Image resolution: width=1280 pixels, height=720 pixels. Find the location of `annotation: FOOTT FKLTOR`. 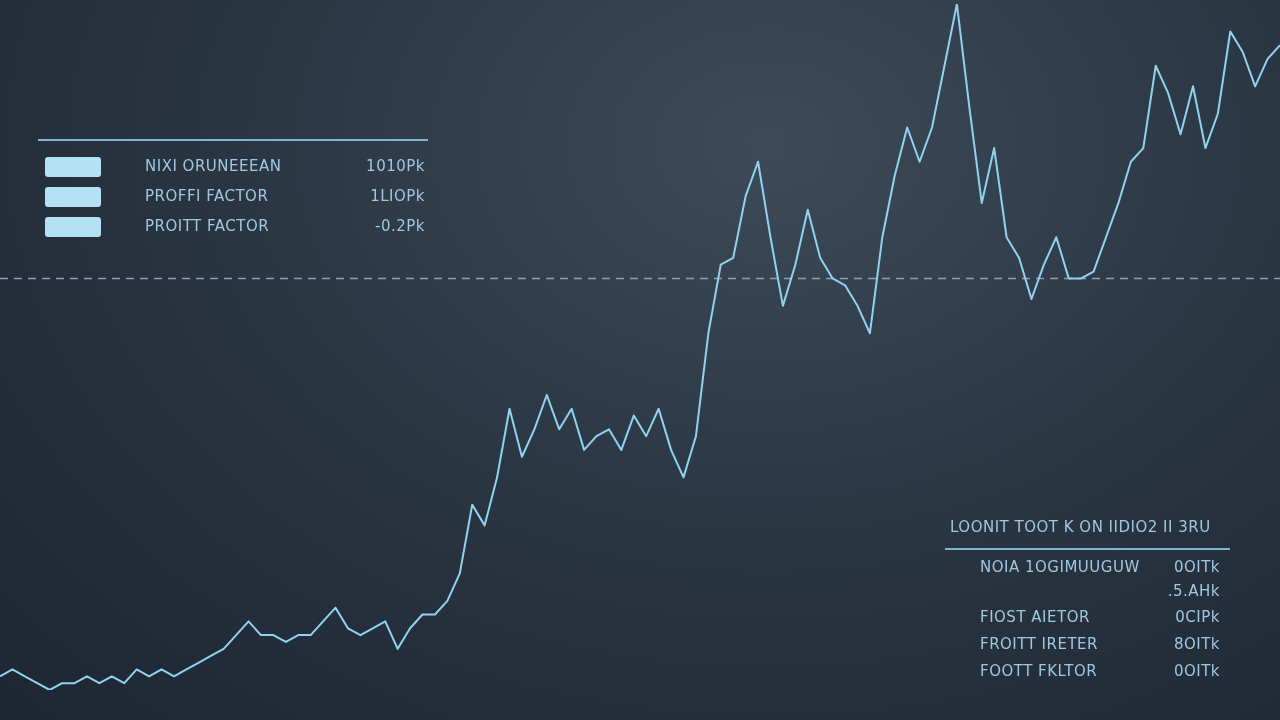

annotation: FOOTT FKLTOR is located at coordinates (1039, 671).